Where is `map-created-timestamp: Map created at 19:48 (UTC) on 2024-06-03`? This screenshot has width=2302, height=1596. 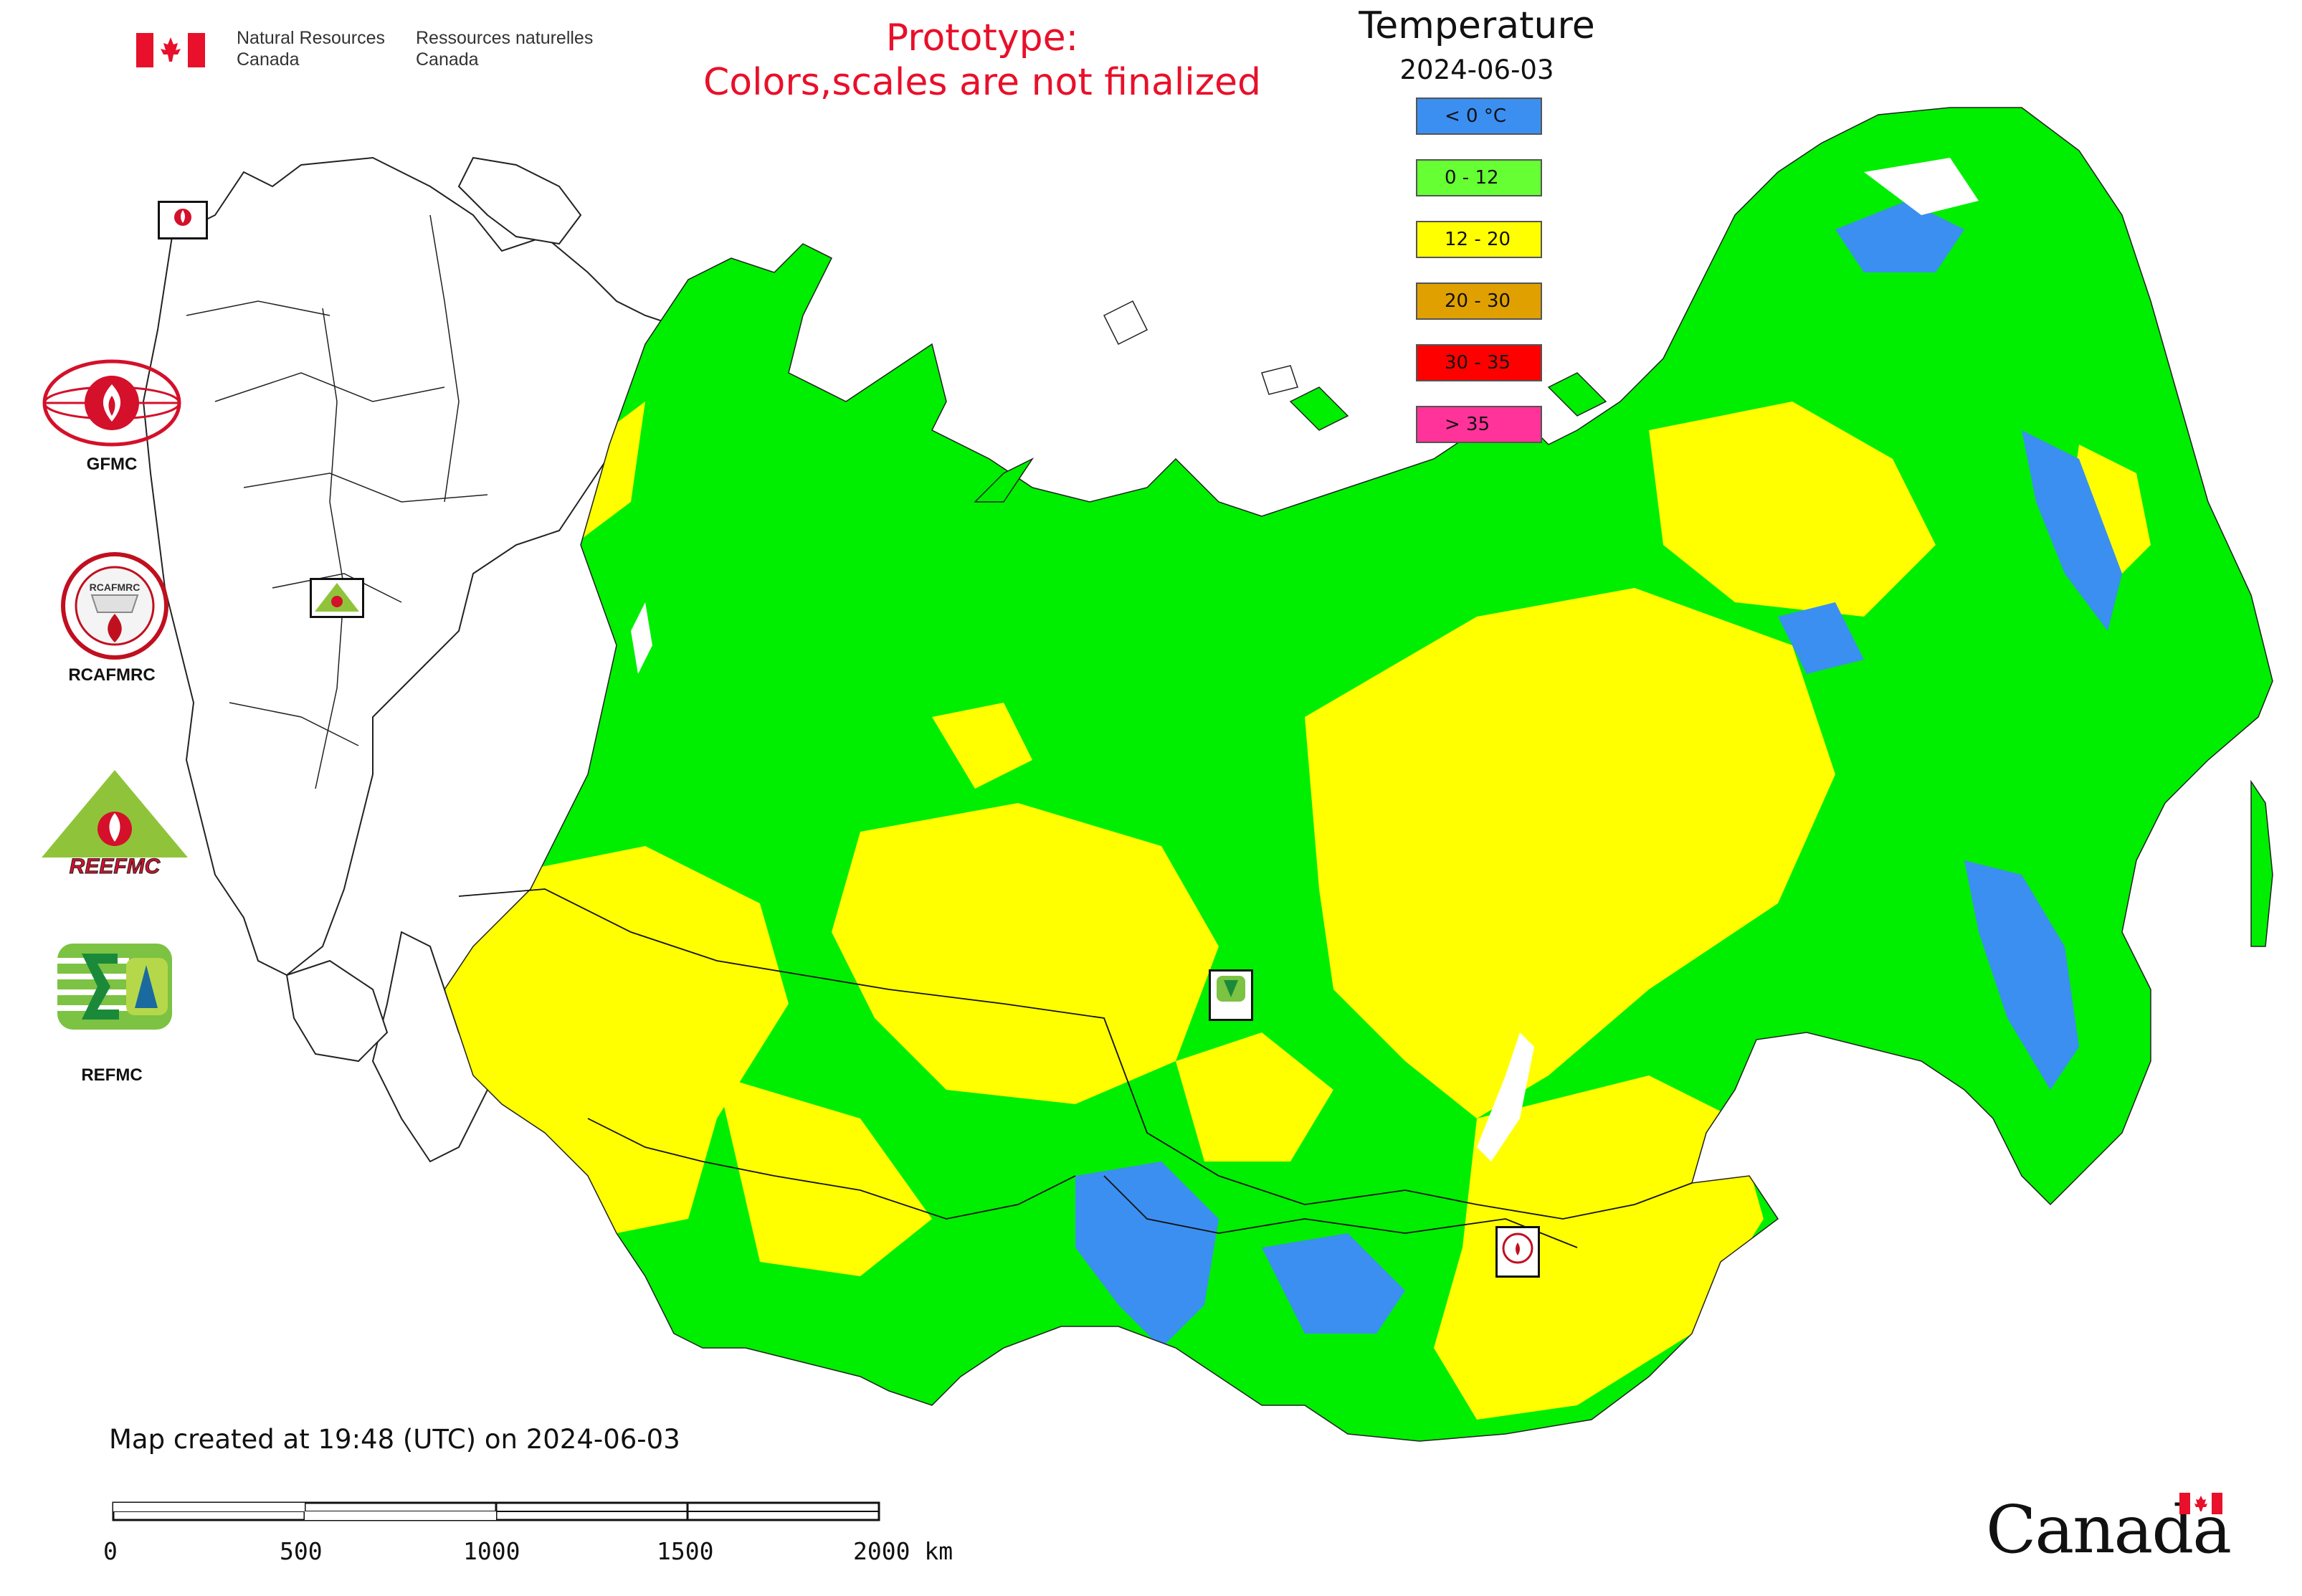 map-created-timestamp: Map created at 19:48 (UTC) on 2024-06-03 is located at coordinates (394, 1439).